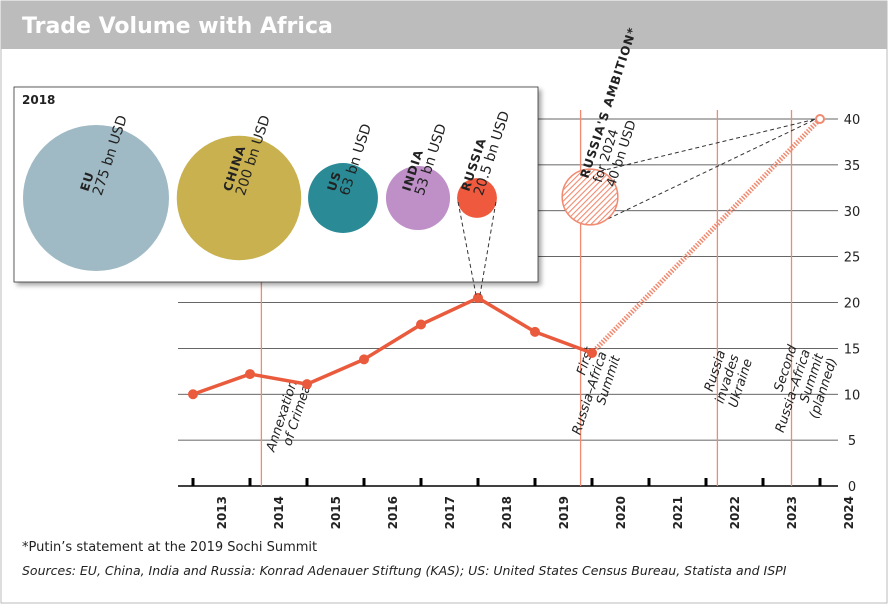  Describe the element at coordinates (177, 26) in the screenshot. I see `chart-title: Trade Volume with Africa` at that location.